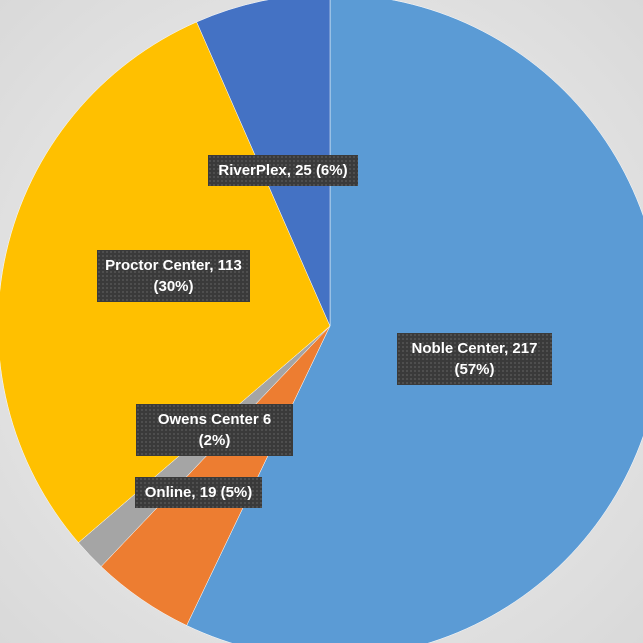 The width and height of the screenshot is (643, 643). What do you see at coordinates (198, 492) in the screenshot?
I see `data-label: Online, 19 (5%)` at bounding box center [198, 492].